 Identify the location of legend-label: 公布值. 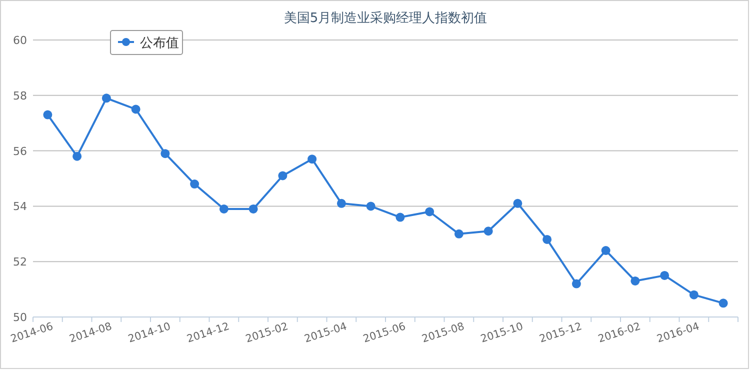
(159, 43).